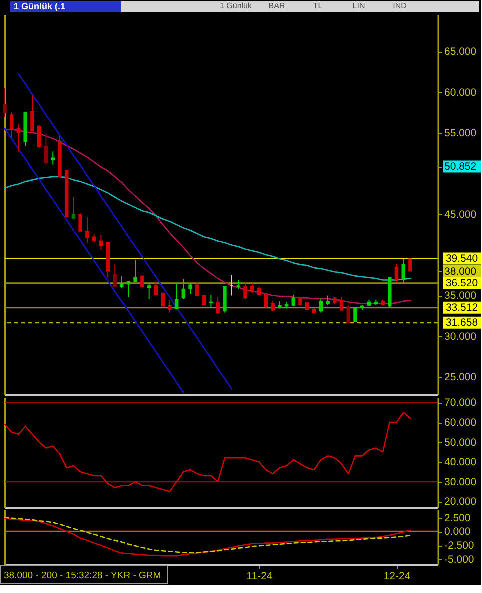 This screenshot has width=482, height=593. I want to click on y-tick-label: 38.000, so click(460, 272).